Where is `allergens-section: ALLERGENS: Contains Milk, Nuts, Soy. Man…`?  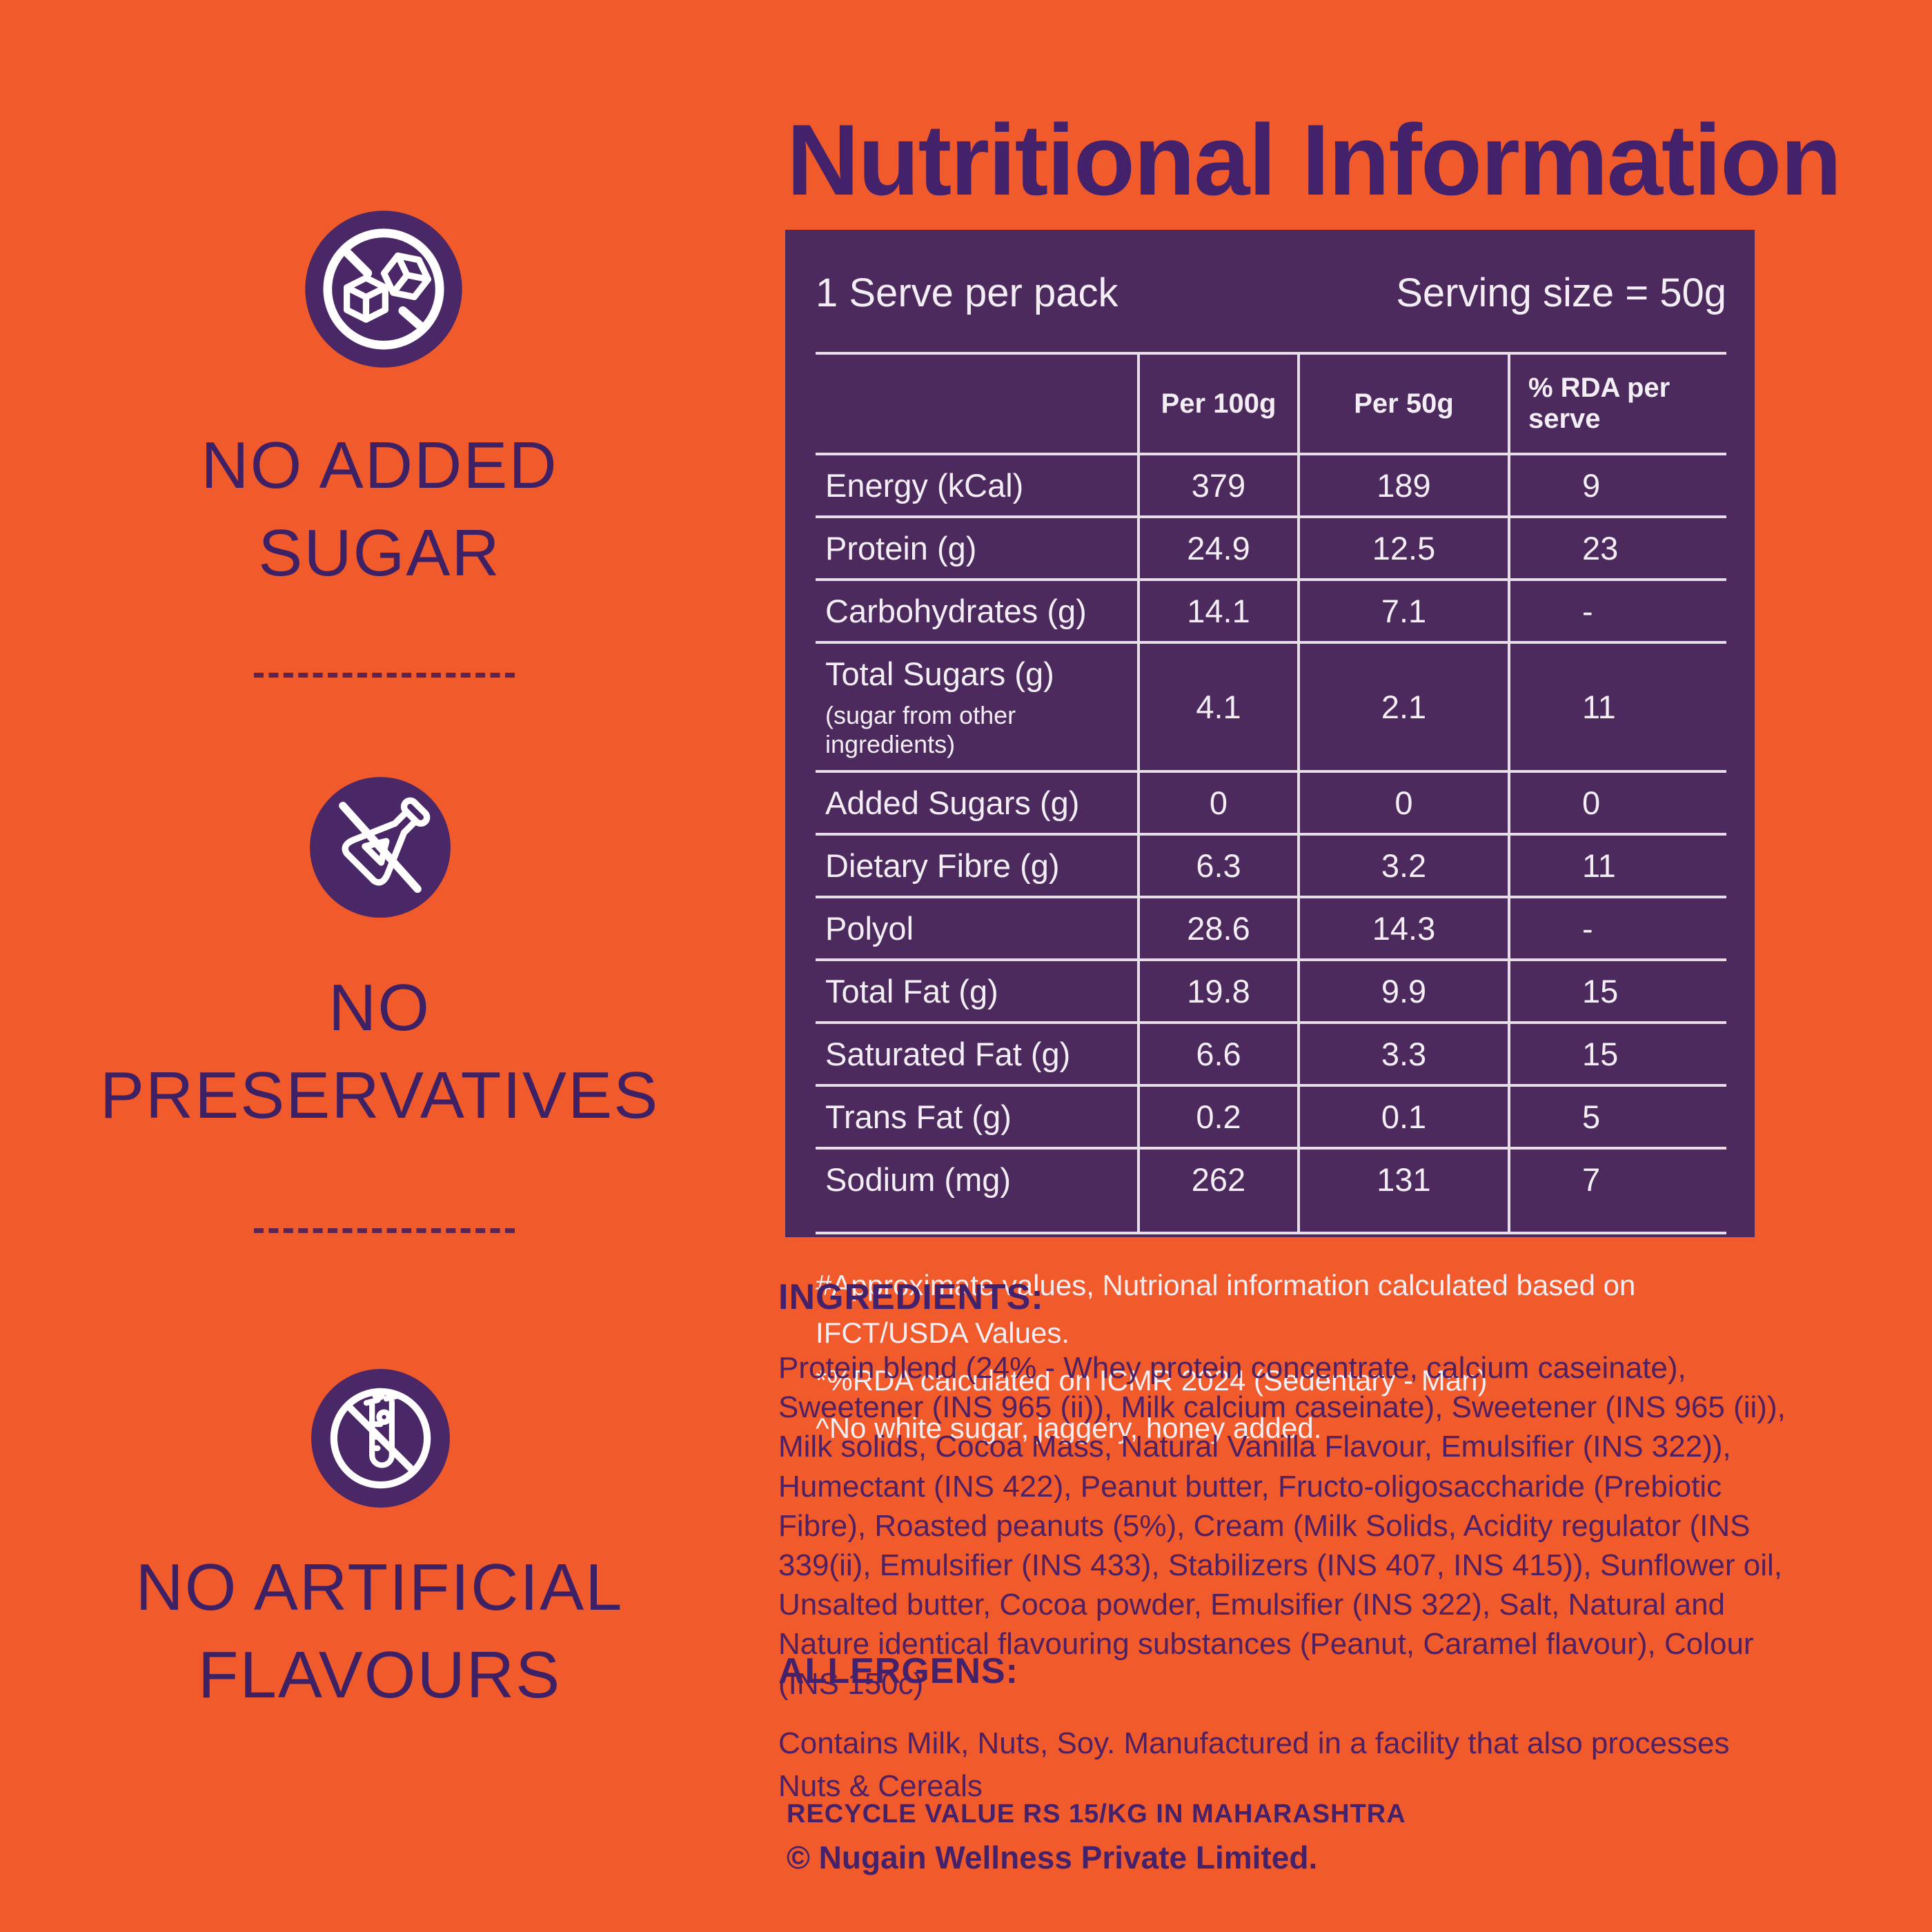
allergens-section: ALLERGENS: Contains Milk, Nuts, Soy. Man… is located at coordinates (1282, 1729).